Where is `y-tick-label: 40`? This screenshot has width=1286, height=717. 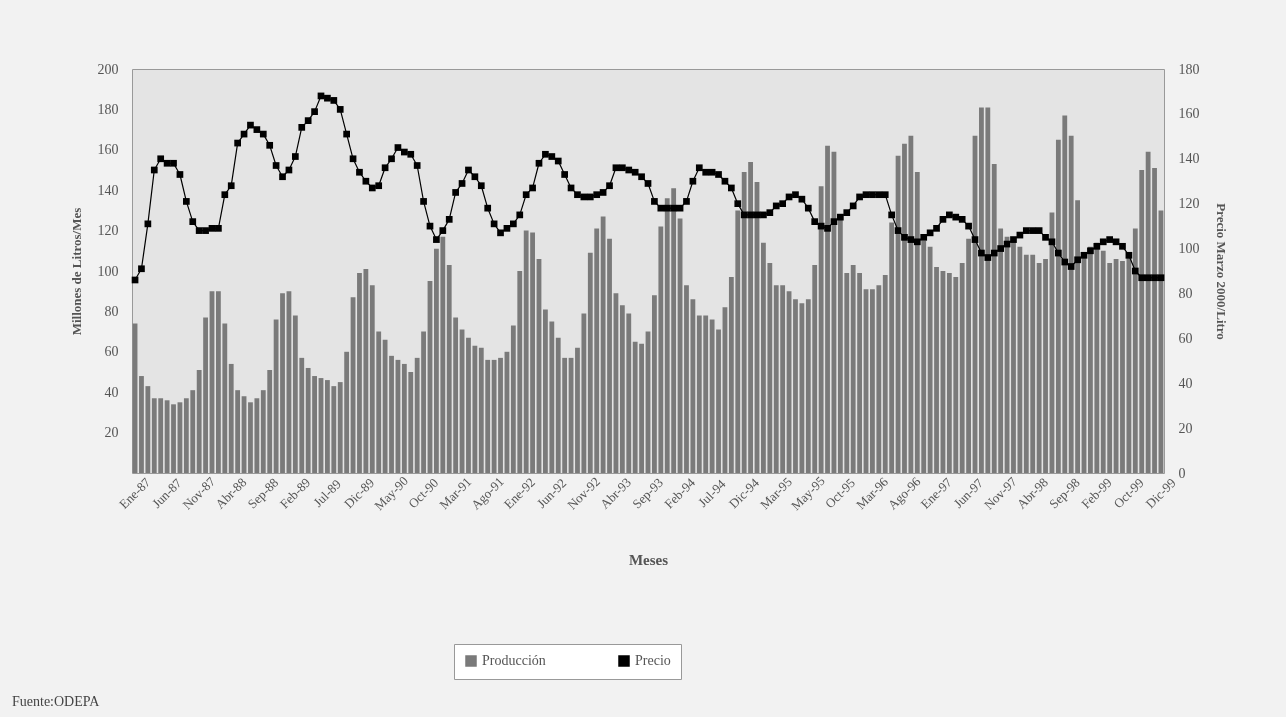 y-tick-label: 40 is located at coordinates (111, 392).